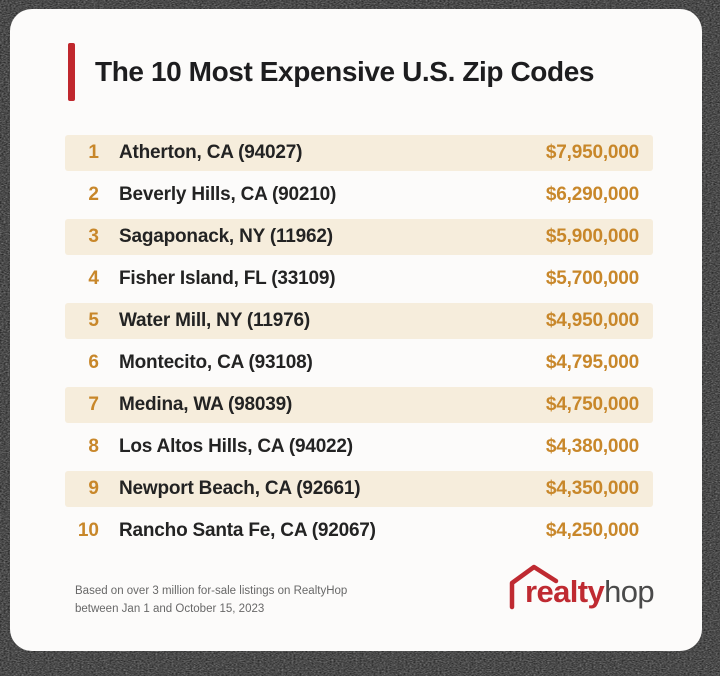 This screenshot has height=676, width=720. Describe the element at coordinates (214, 320) in the screenshot. I see `location-label: Water Mill, NY (11976)` at that location.